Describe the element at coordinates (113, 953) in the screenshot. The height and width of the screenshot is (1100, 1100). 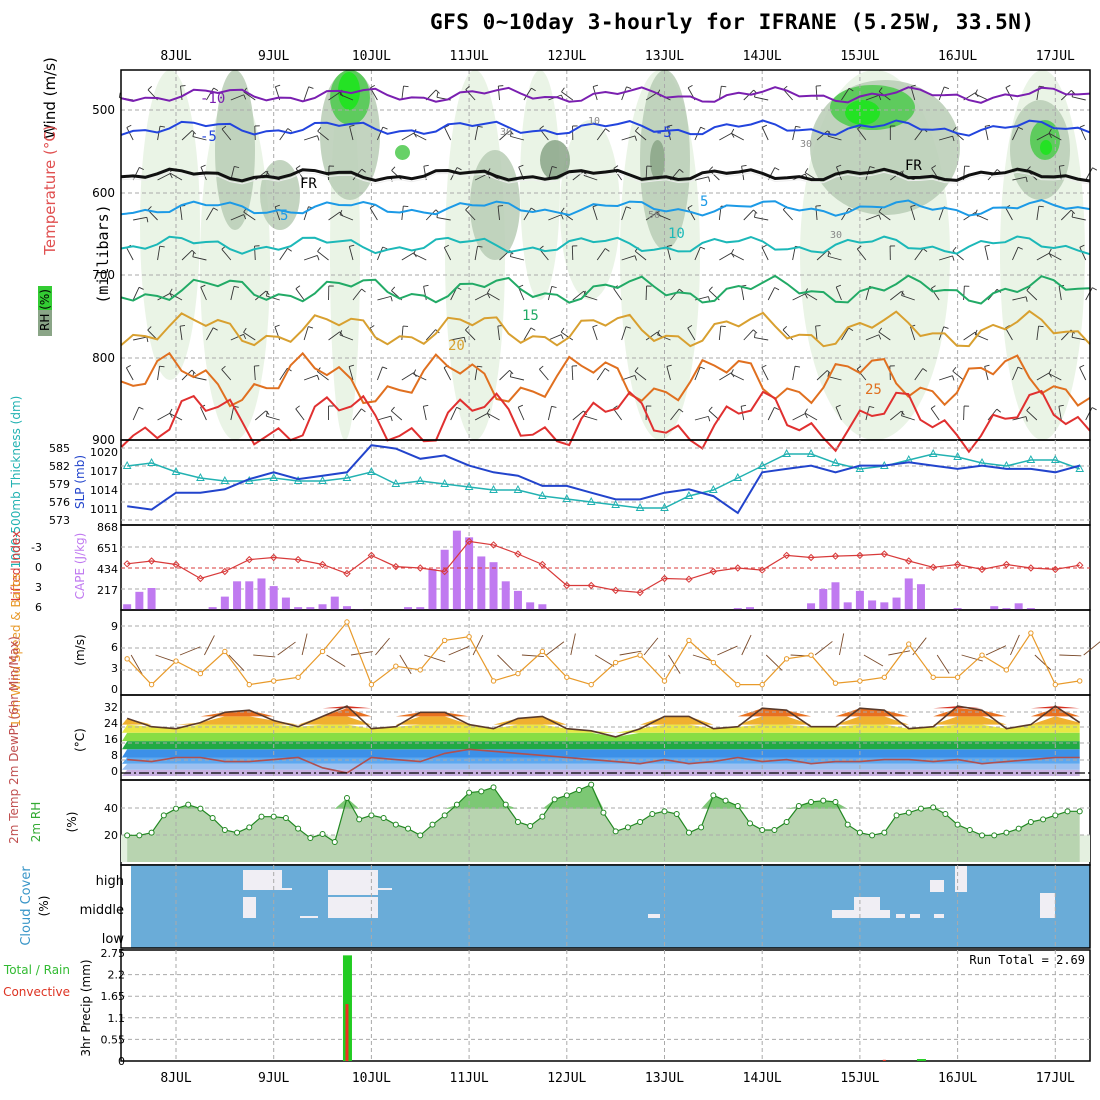
I see `precip-tick: 2.75` at that location.